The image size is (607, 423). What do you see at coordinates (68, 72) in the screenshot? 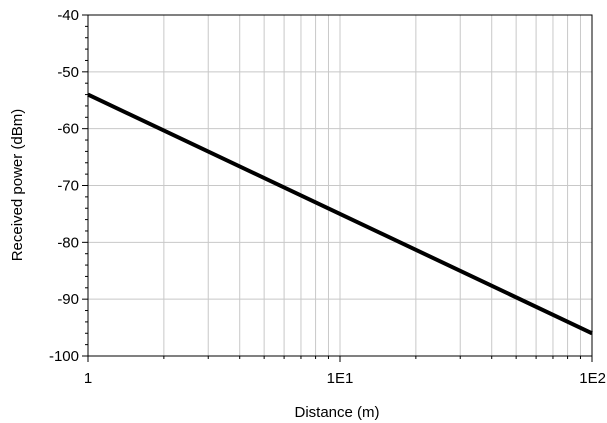
I see `y-tick-label: -50` at bounding box center [68, 72].